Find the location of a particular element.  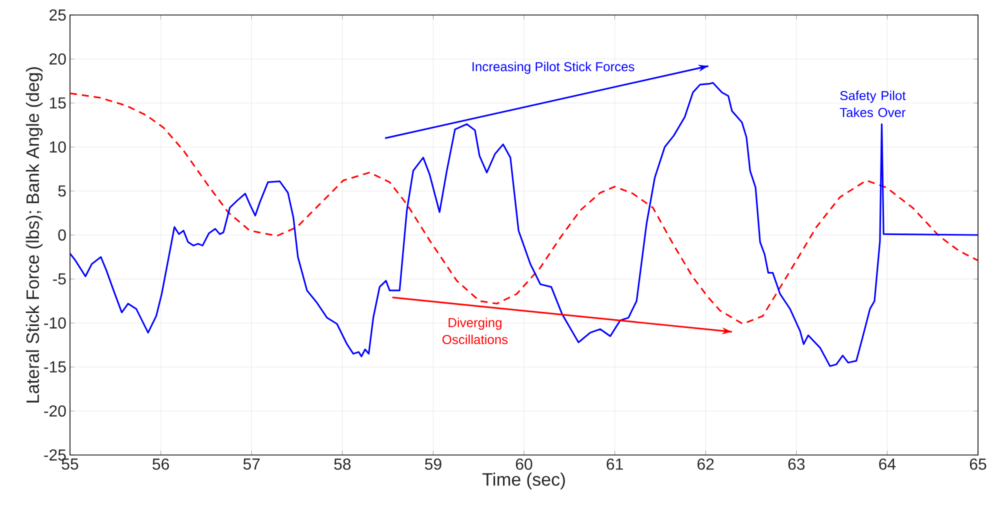

x-tick-label: 57 is located at coordinates (251, 464).